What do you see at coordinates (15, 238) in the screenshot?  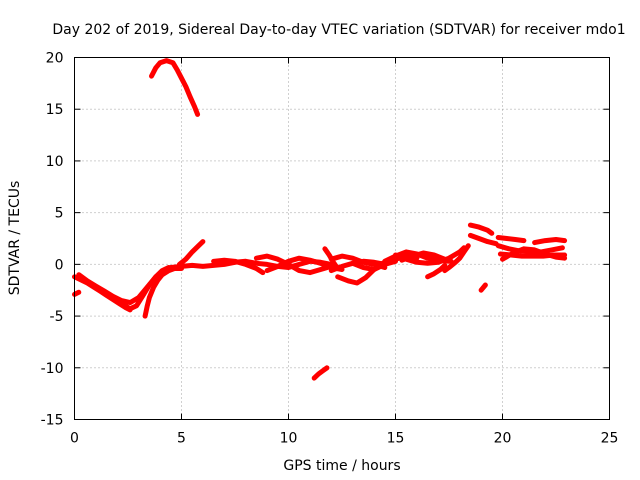 I see `y-axis-label: SDTVAR / TECUs` at bounding box center [15, 238].